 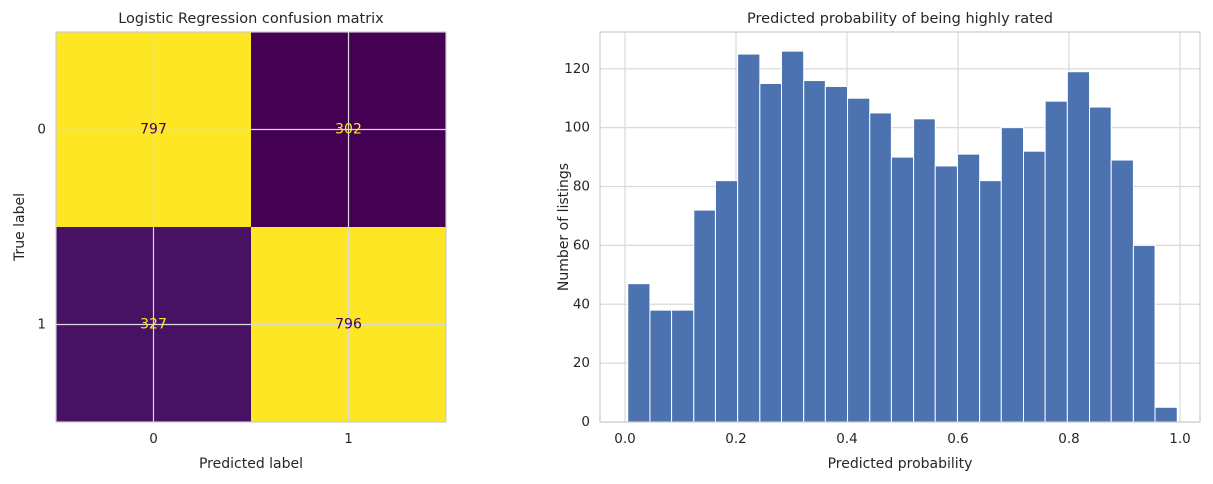 I want to click on cell-label: 797, so click(x=153, y=130).